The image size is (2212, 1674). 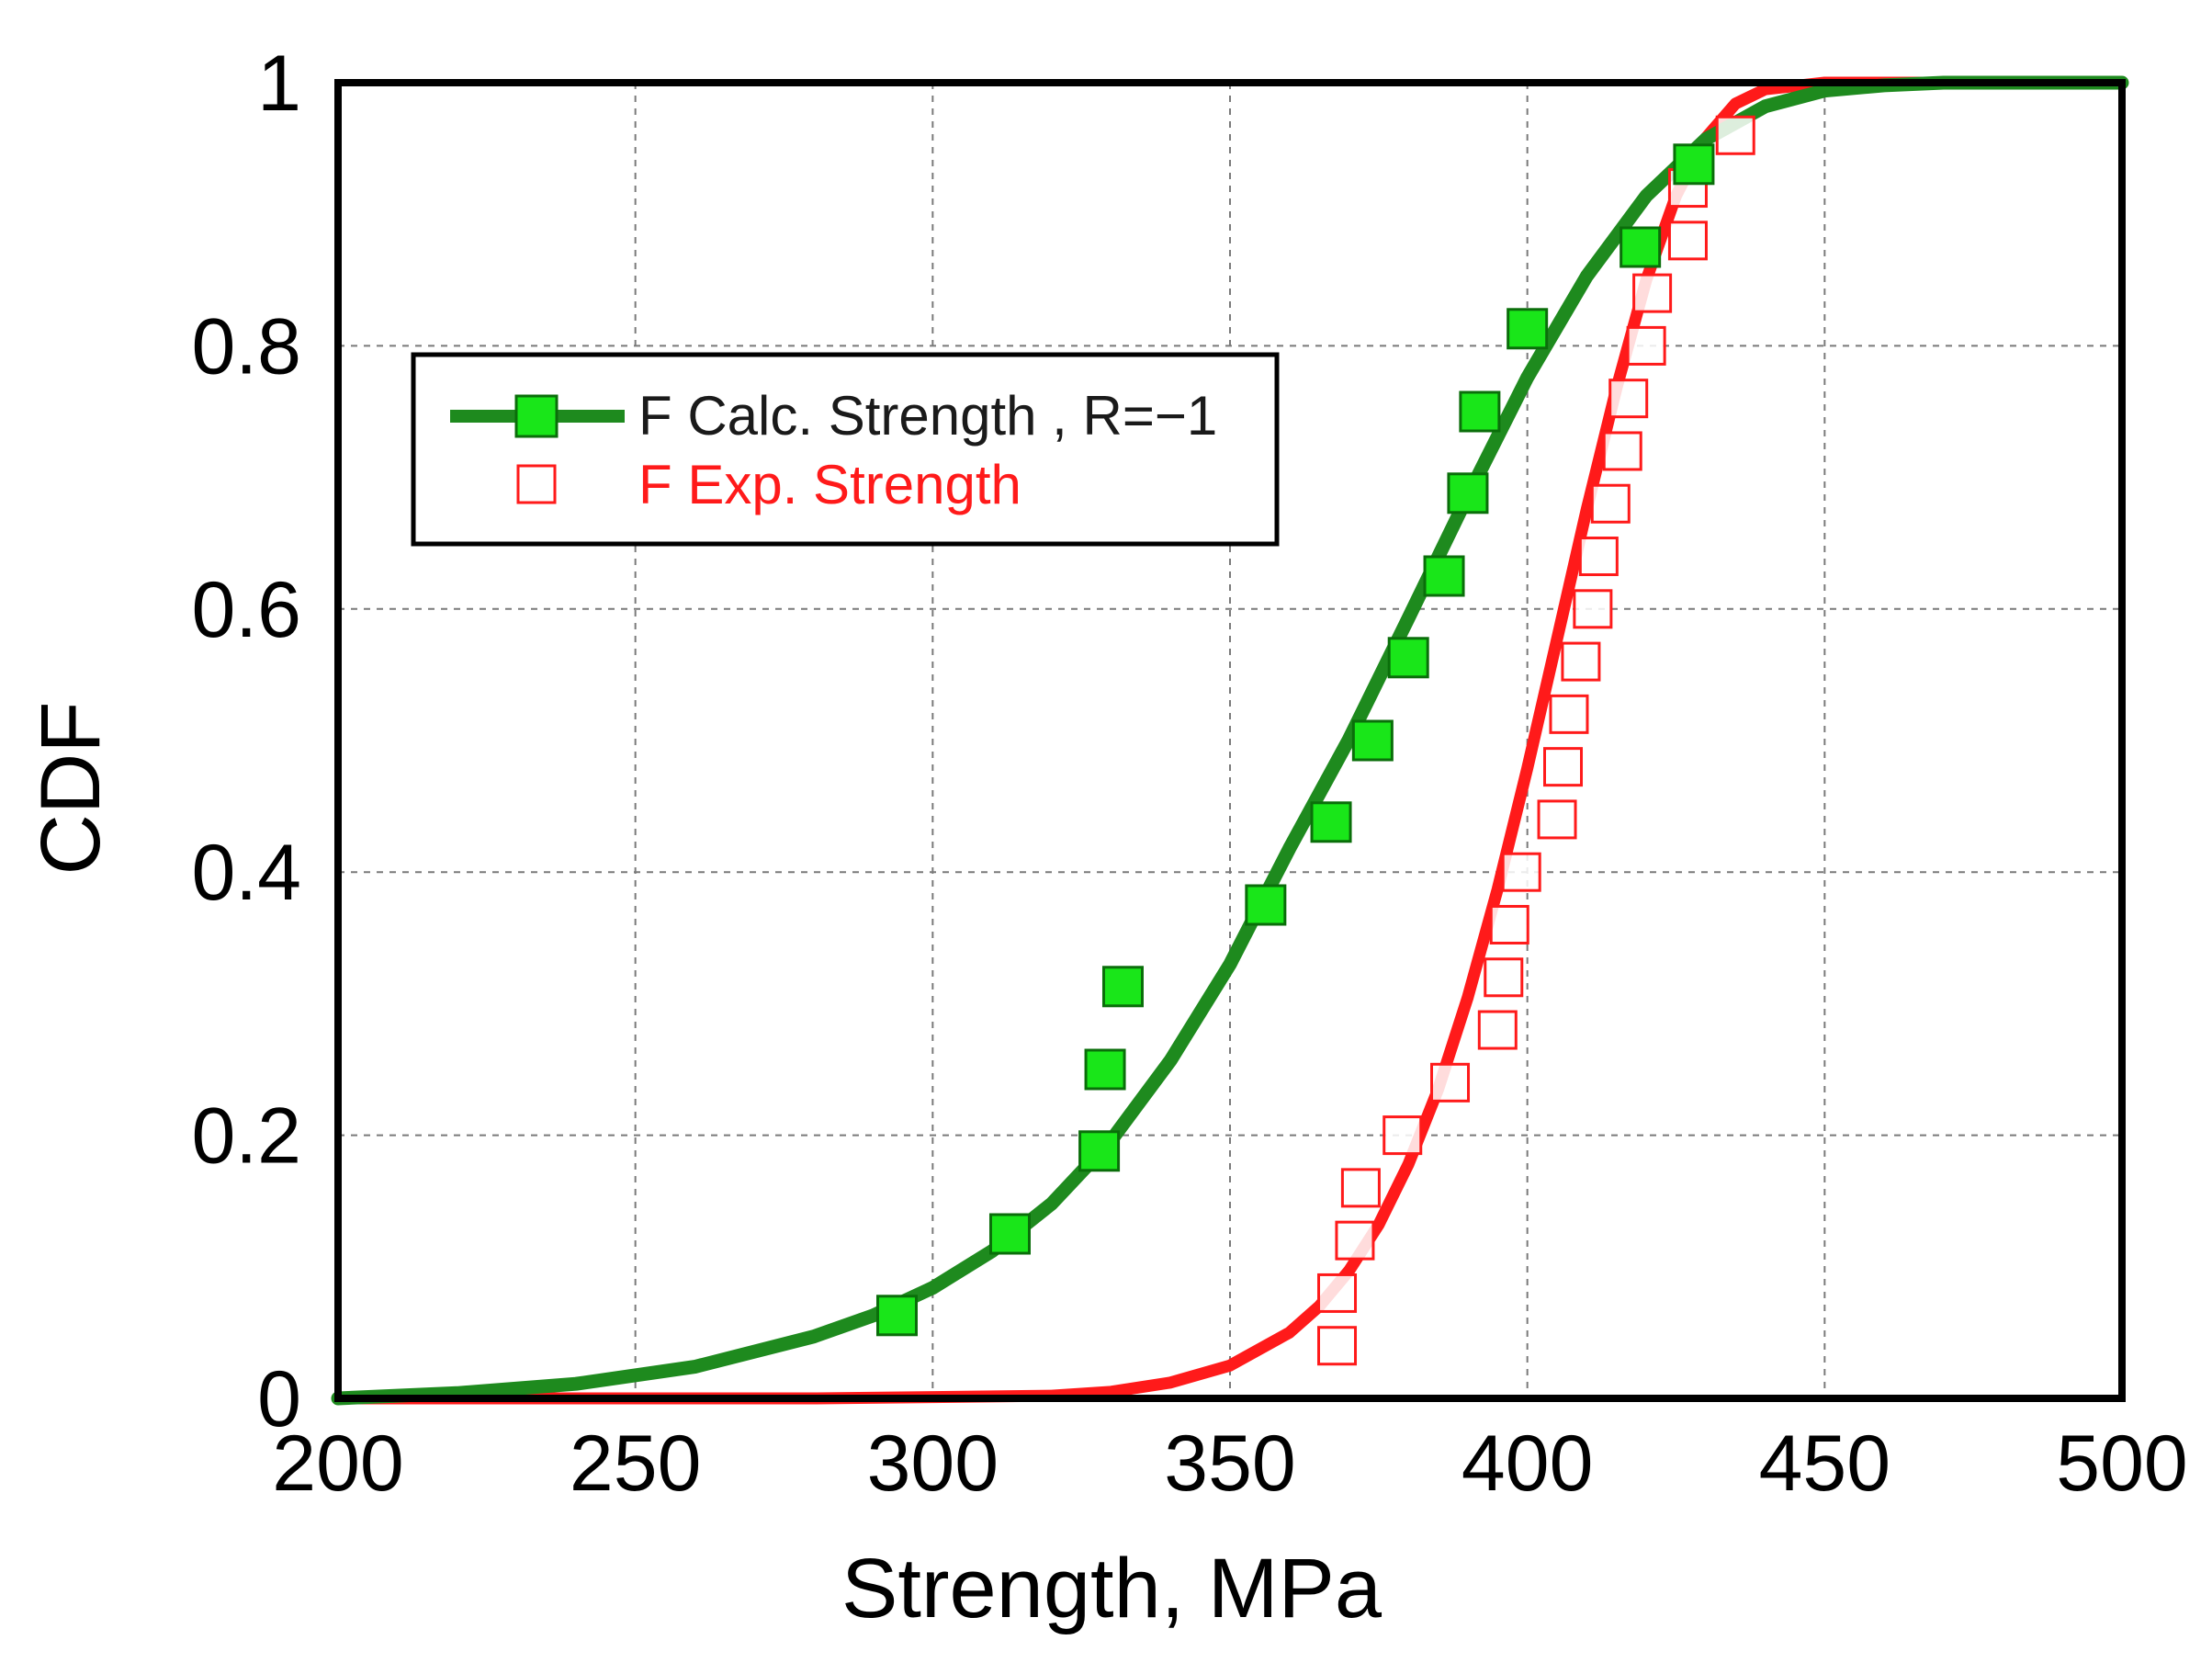 I want to click on x-tick-label: 450, so click(x=1825, y=1464).